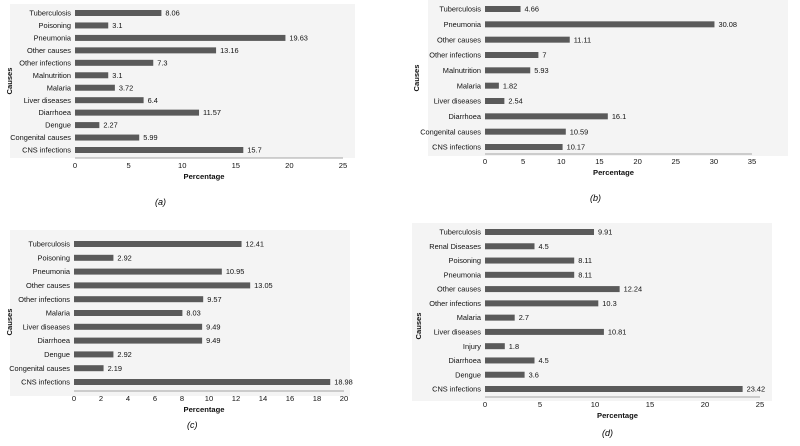 The width and height of the screenshot is (800, 446). Describe the element at coordinates (39, 368) in the screenshot. I see `category-label-congenital-causes: Congenital causes` at that location.